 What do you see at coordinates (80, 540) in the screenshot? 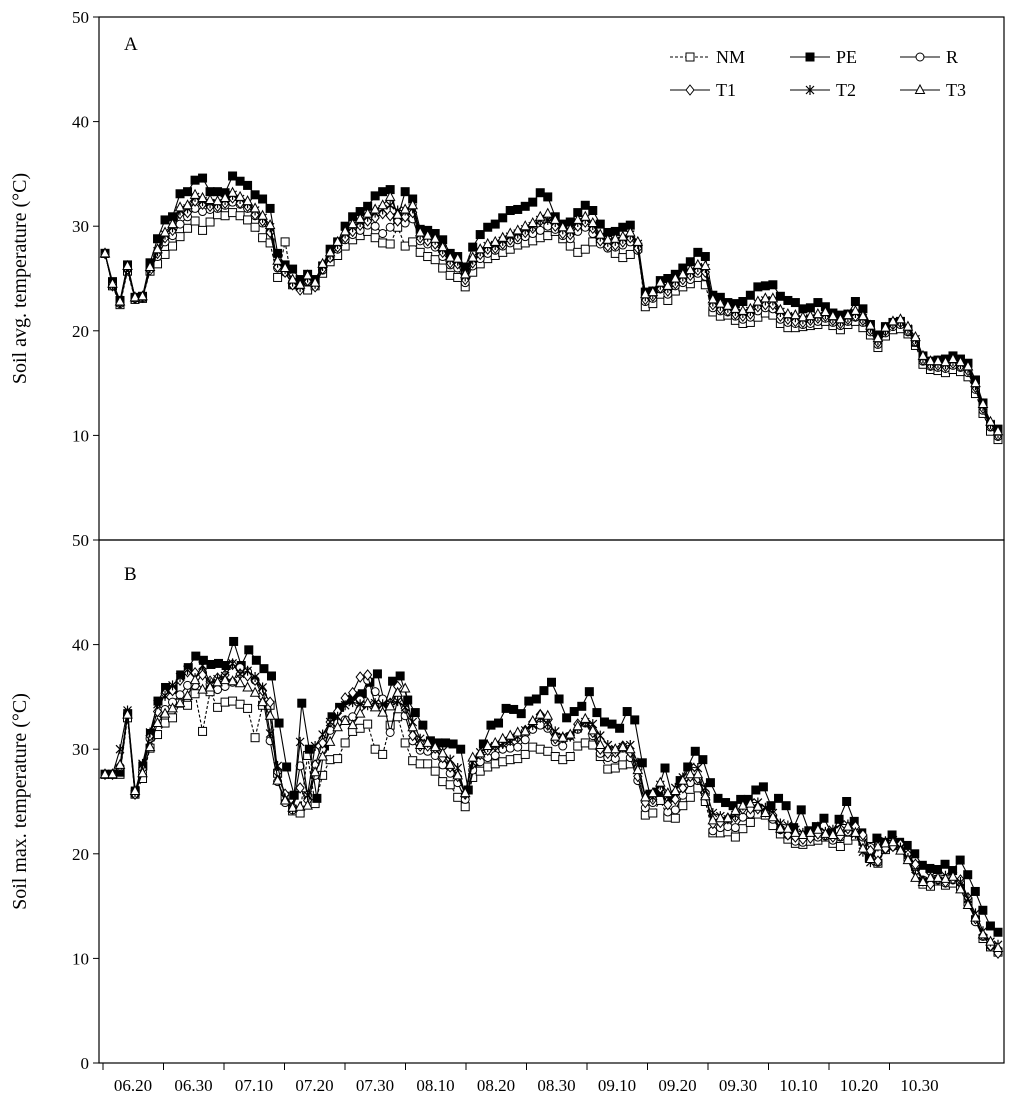
I see `y-tick-label: 50` at bounding box center [80, 540].